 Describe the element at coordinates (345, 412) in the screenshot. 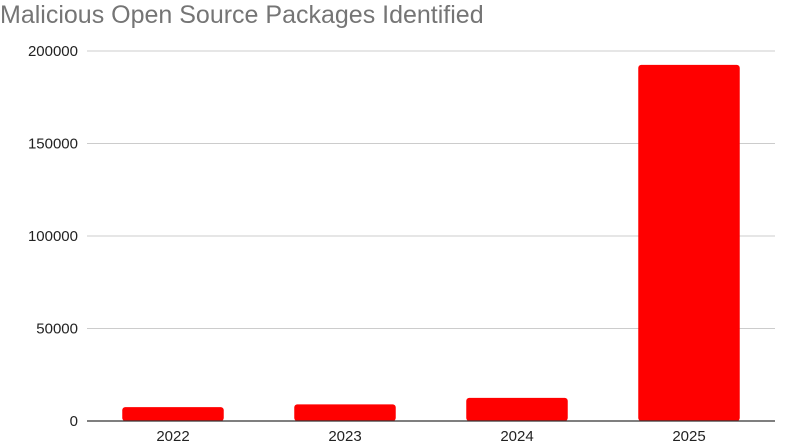

I see `bar-2023` at that location.